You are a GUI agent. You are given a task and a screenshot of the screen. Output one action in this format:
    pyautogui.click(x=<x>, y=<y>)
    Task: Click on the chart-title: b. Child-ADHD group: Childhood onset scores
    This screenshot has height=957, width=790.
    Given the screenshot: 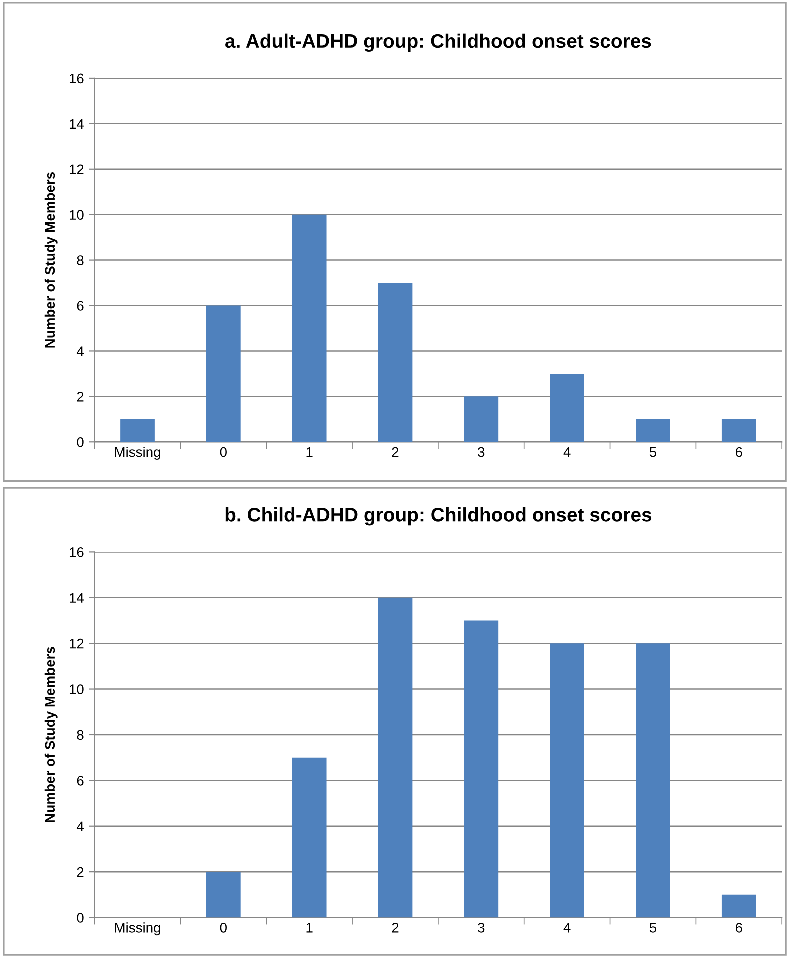 What is the action you would take?
    pyautogui.click(x=439, y=517)
    